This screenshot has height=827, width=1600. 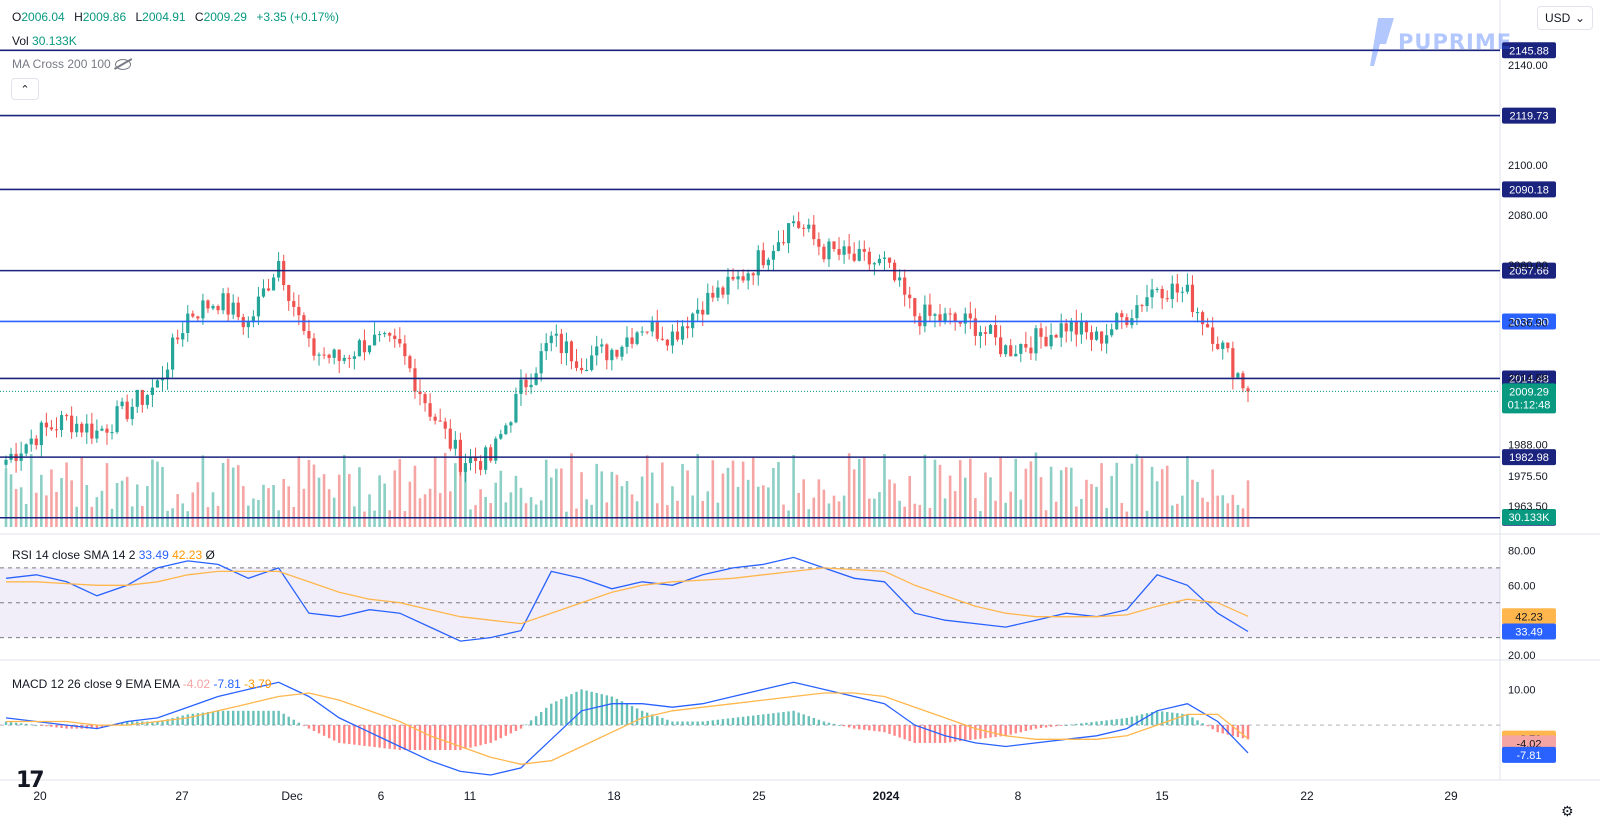 What do you see at coordinates (1307, 796) in the screenshot?
I see `x-tick-label: 22` at bounding box center [1307, 796].